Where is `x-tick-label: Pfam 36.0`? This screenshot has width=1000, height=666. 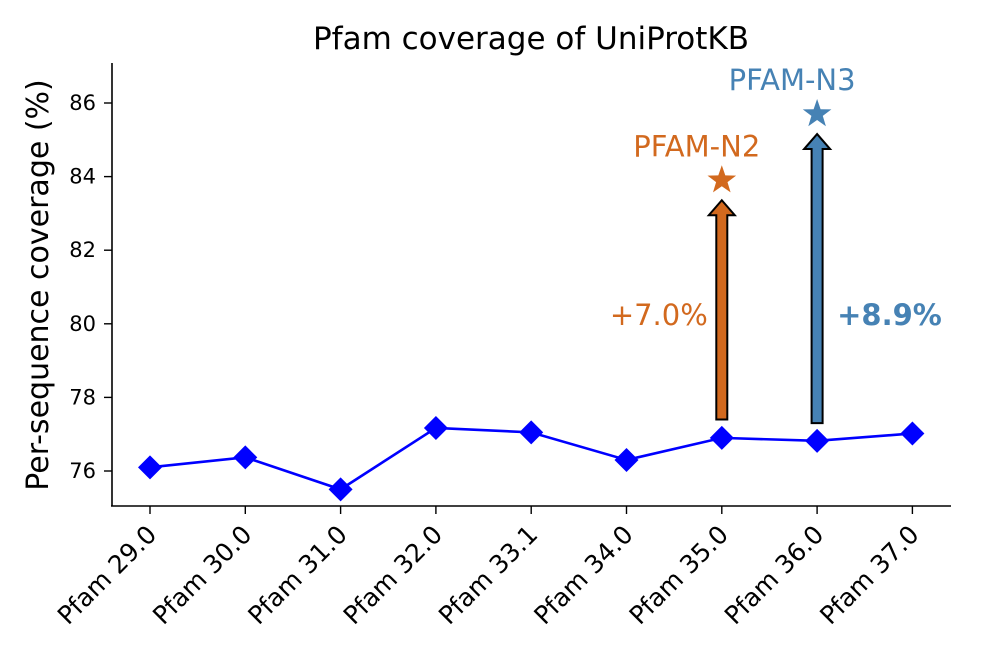
x-tick-label: Pfam 36.0 is located at coordinates (774, 575).